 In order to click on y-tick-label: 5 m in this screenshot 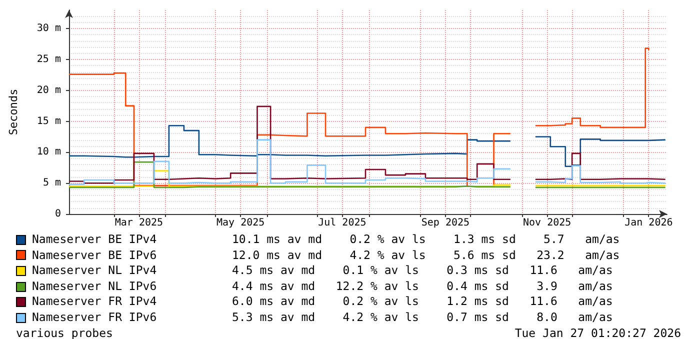, I will do `click(51, 183)`.